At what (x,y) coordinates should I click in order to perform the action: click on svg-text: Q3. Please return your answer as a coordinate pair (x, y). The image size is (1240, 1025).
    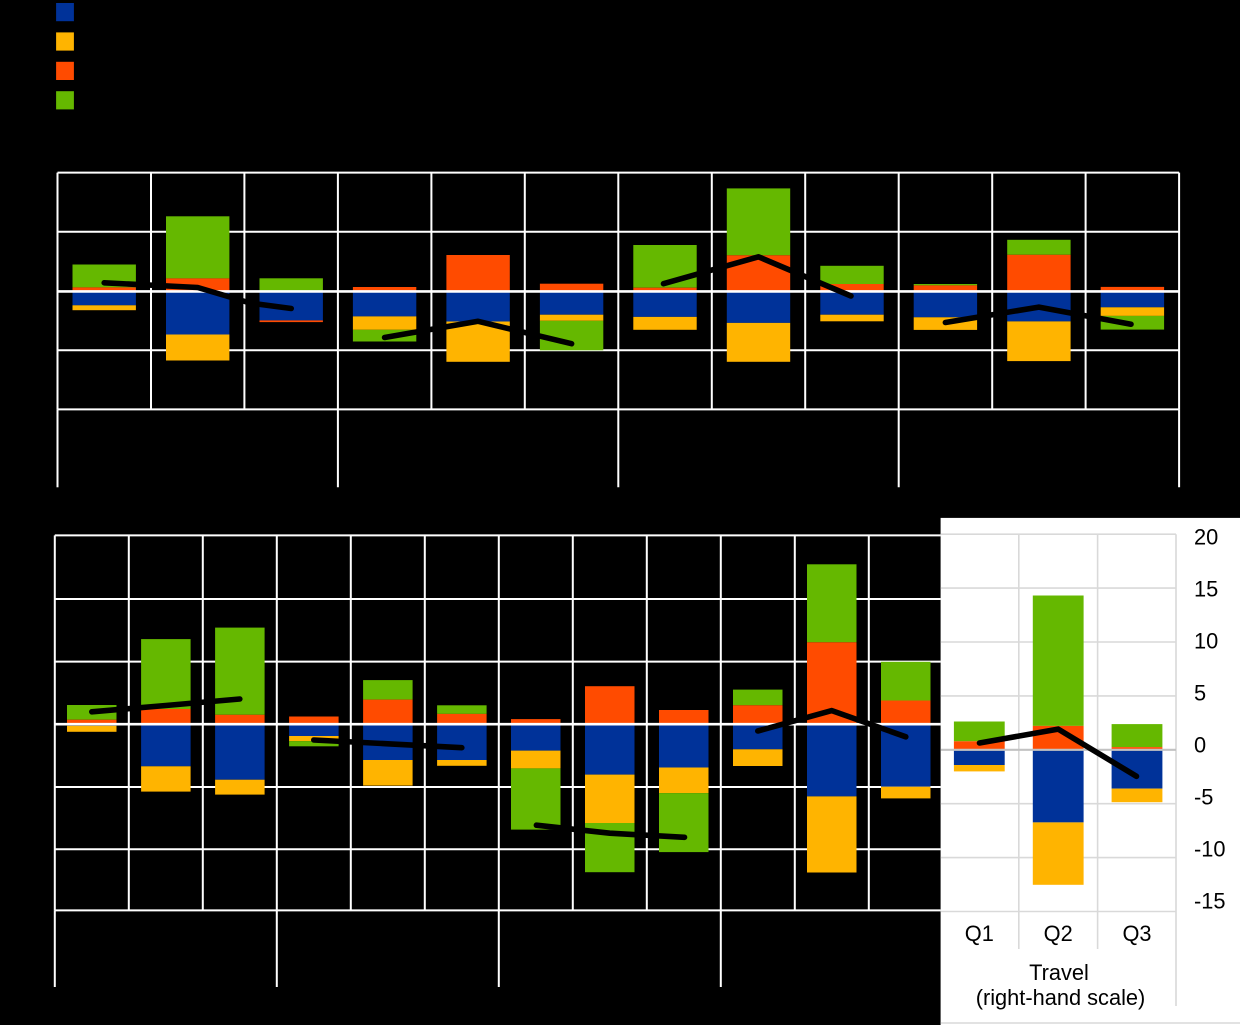
    Looking at the image, I should click on (1136, 933).